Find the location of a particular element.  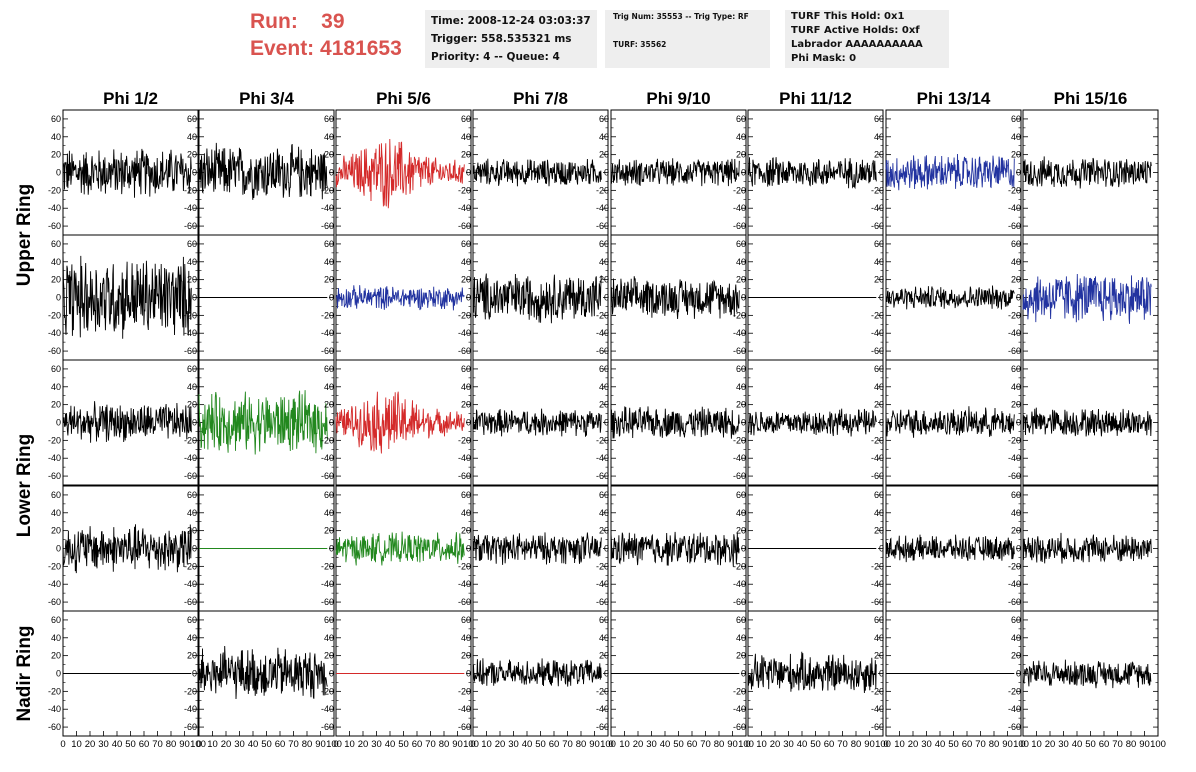

column-header: Phi 7/8 is located at coordinates (540, 98).